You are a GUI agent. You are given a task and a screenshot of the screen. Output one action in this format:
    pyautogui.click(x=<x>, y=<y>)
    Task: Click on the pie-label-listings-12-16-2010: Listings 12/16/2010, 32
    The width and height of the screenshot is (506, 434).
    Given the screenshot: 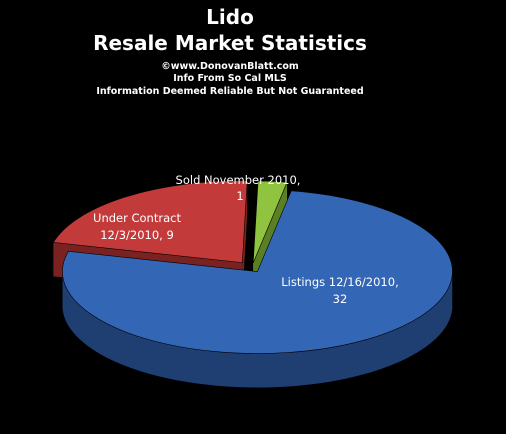 What is the action you would take?
    pyautogui.click(x=339, y=290)
    